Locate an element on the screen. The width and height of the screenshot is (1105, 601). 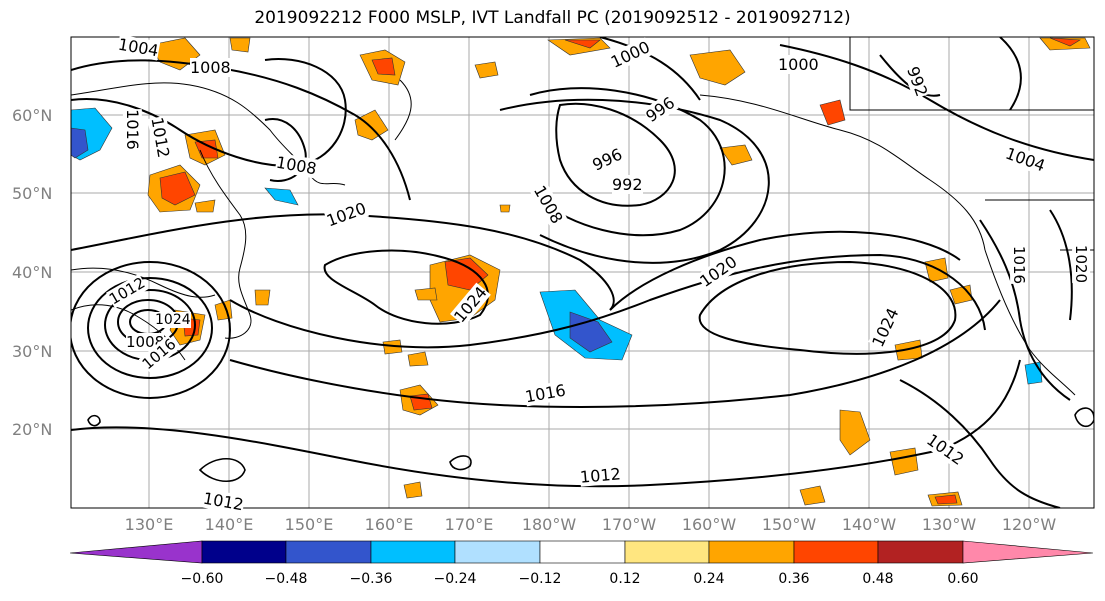
lon-label: 170°E is located at coordinates (469, 524).